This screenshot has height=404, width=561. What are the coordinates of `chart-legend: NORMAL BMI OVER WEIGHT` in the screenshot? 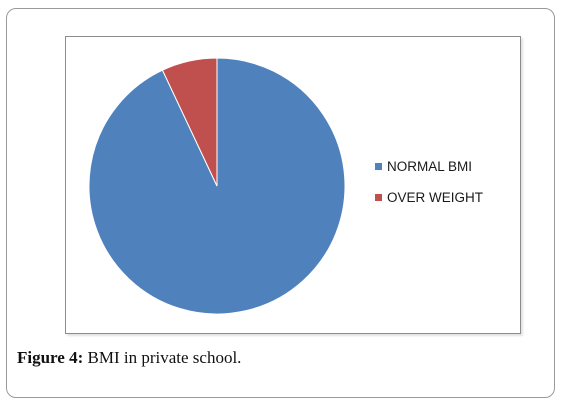 It's located at (429, 188).